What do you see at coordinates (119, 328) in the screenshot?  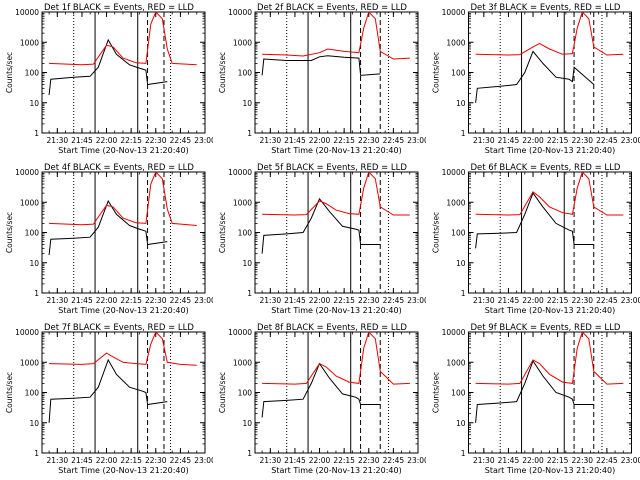 I see `panel-title: Det 7f BLACK = Events, RED = LLD` at bounding box center [119, 328].